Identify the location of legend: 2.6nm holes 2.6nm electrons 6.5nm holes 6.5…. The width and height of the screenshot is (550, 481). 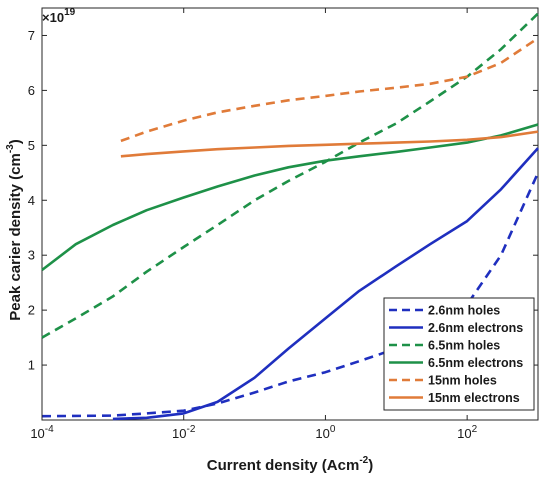
(459, 354).